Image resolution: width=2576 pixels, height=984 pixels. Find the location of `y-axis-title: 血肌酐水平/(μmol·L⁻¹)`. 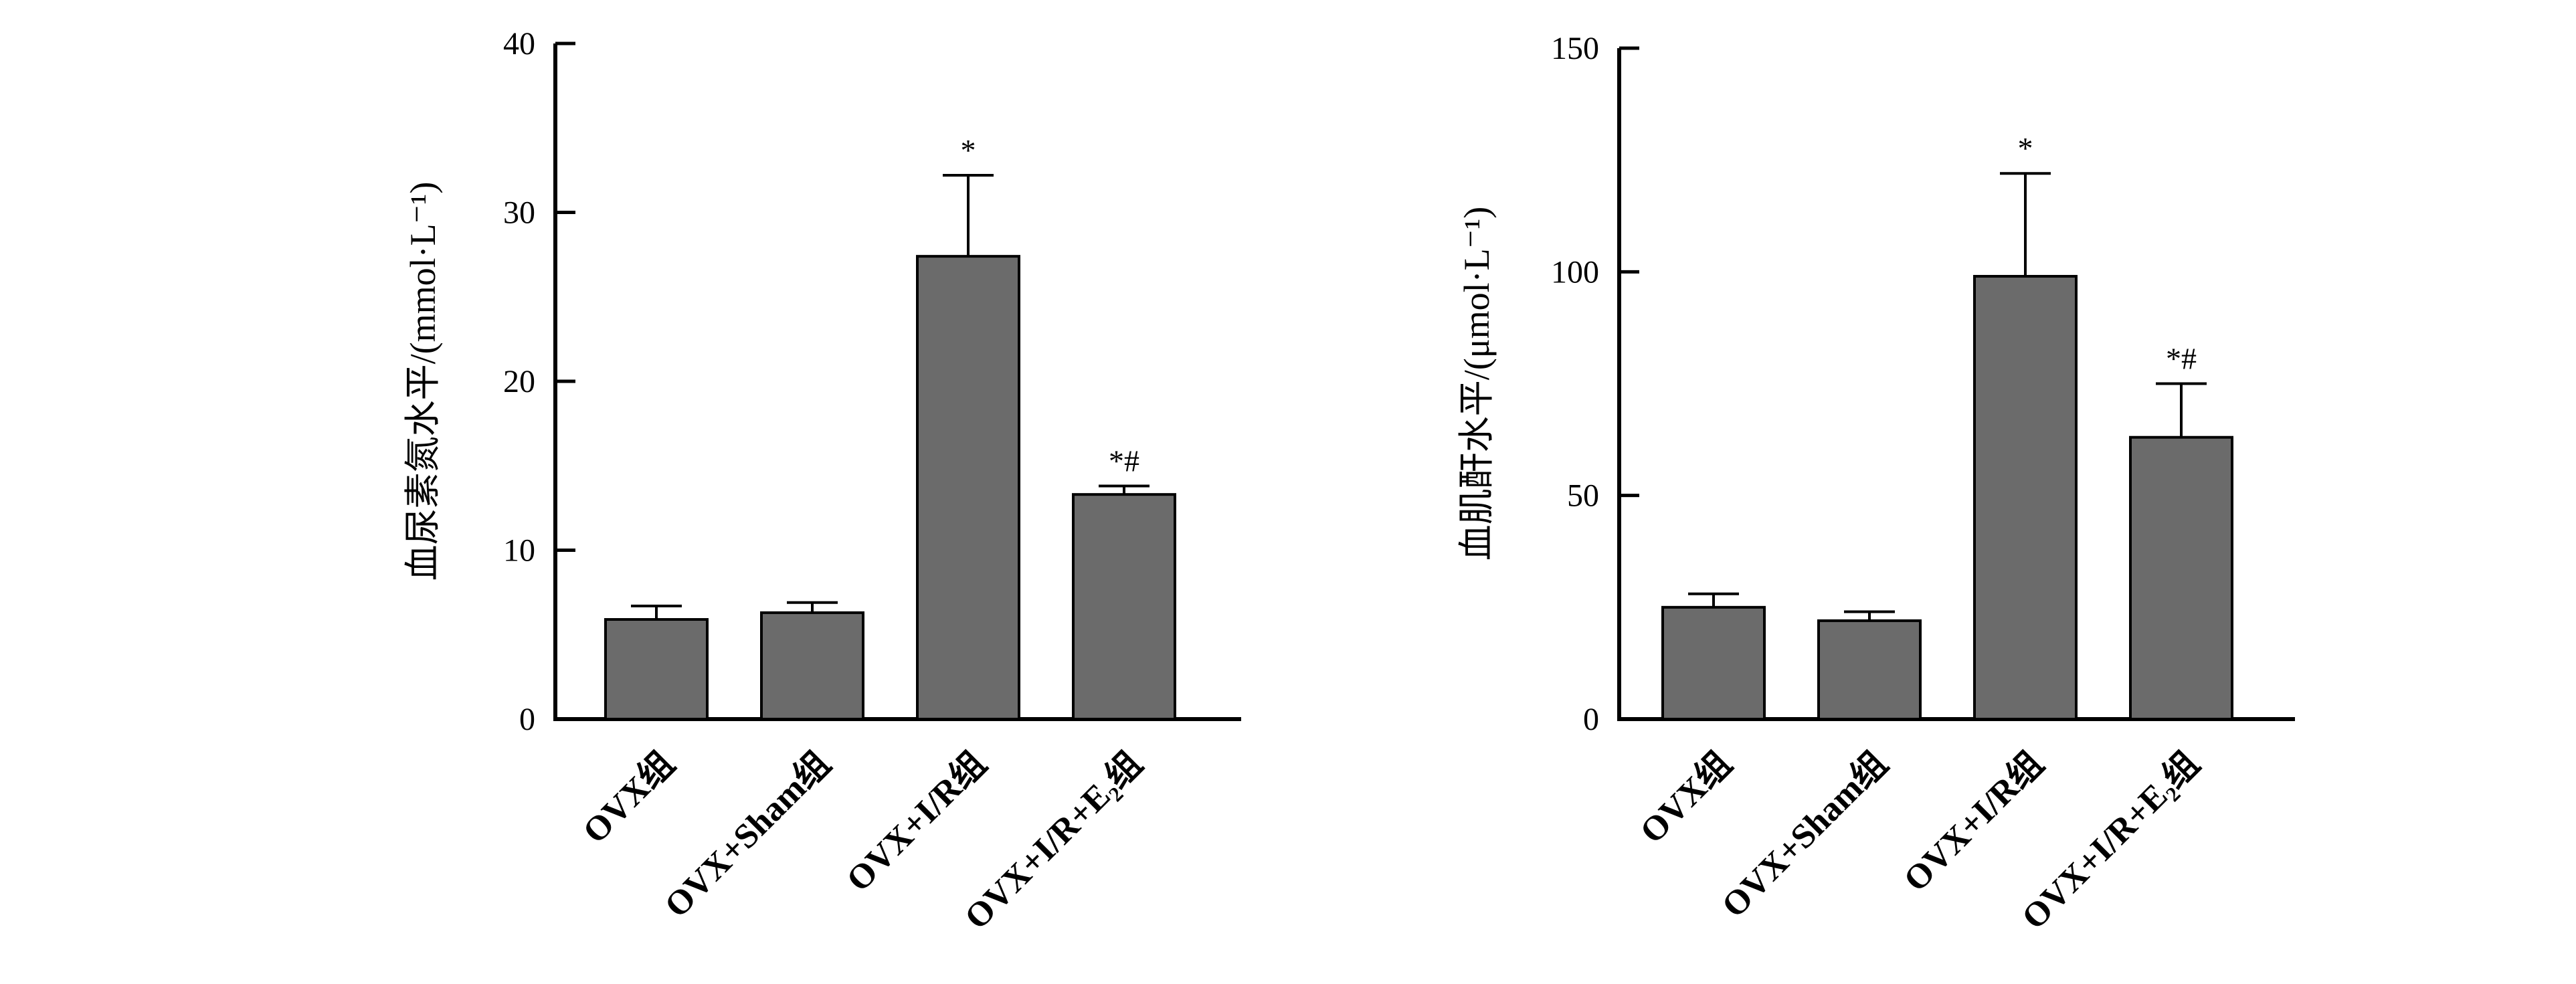

y-axis-title: 血肌酐水平/(μmol·L⁻¹) is located at coordinates (1477, 384).